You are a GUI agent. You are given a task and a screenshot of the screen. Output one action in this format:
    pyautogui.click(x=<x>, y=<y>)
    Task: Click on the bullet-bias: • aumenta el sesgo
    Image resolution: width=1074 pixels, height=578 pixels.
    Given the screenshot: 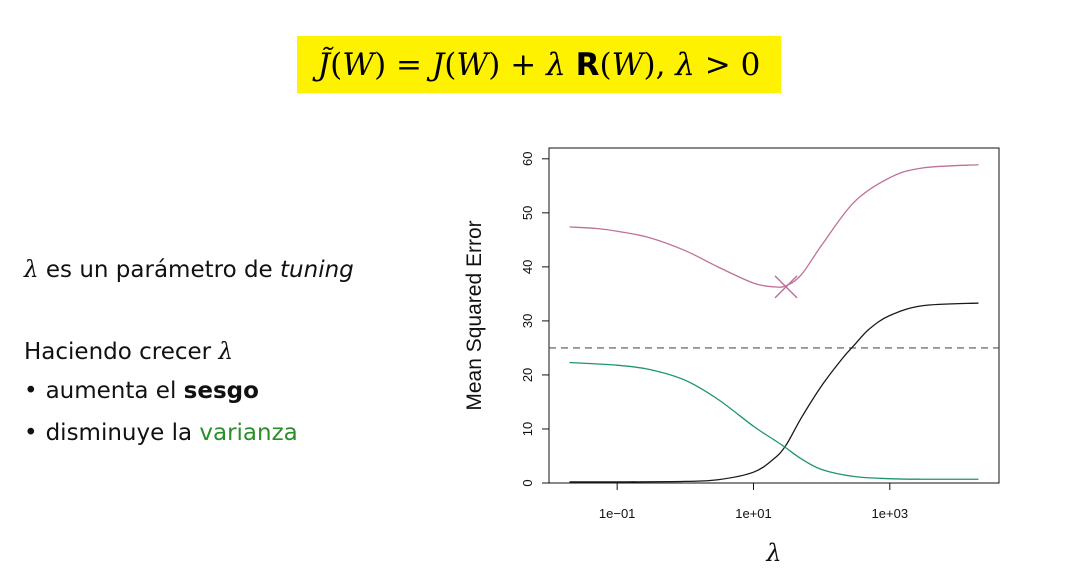 What is the action you would take?
    pyautogui.click(x=141, y=391)
    